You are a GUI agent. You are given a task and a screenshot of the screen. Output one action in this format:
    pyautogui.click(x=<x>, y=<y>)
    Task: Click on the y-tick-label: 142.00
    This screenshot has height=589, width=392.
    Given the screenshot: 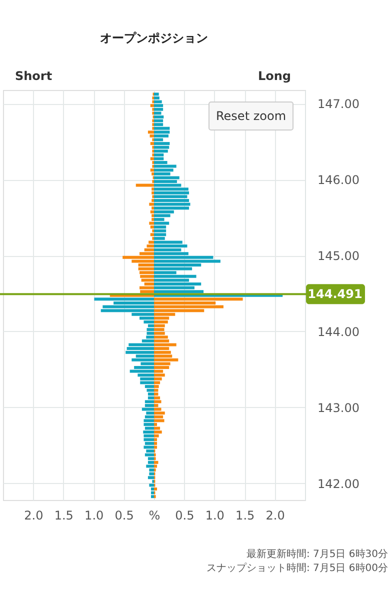 What is the action you would take?
    pyautogui.click(x=339, y=483)
    